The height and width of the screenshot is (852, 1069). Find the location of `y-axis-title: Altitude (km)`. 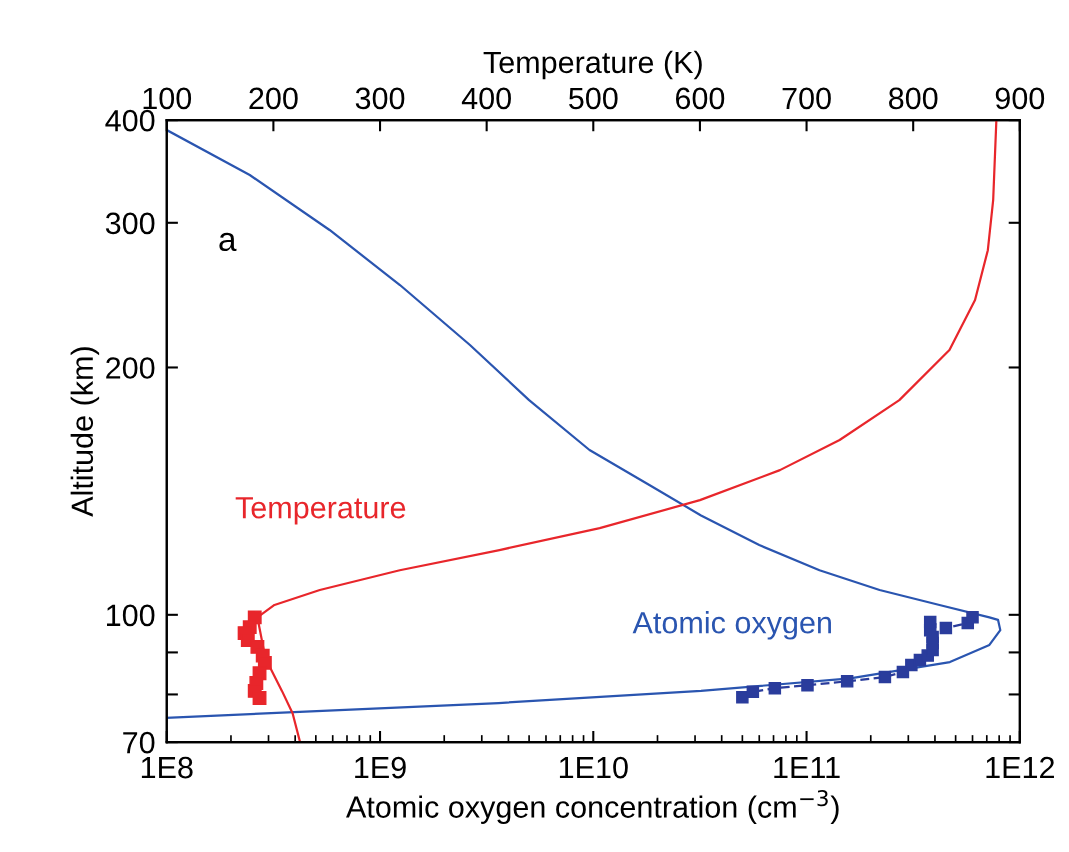

y-axis-title: Altitude (km) is located at coordinates (85, 432).